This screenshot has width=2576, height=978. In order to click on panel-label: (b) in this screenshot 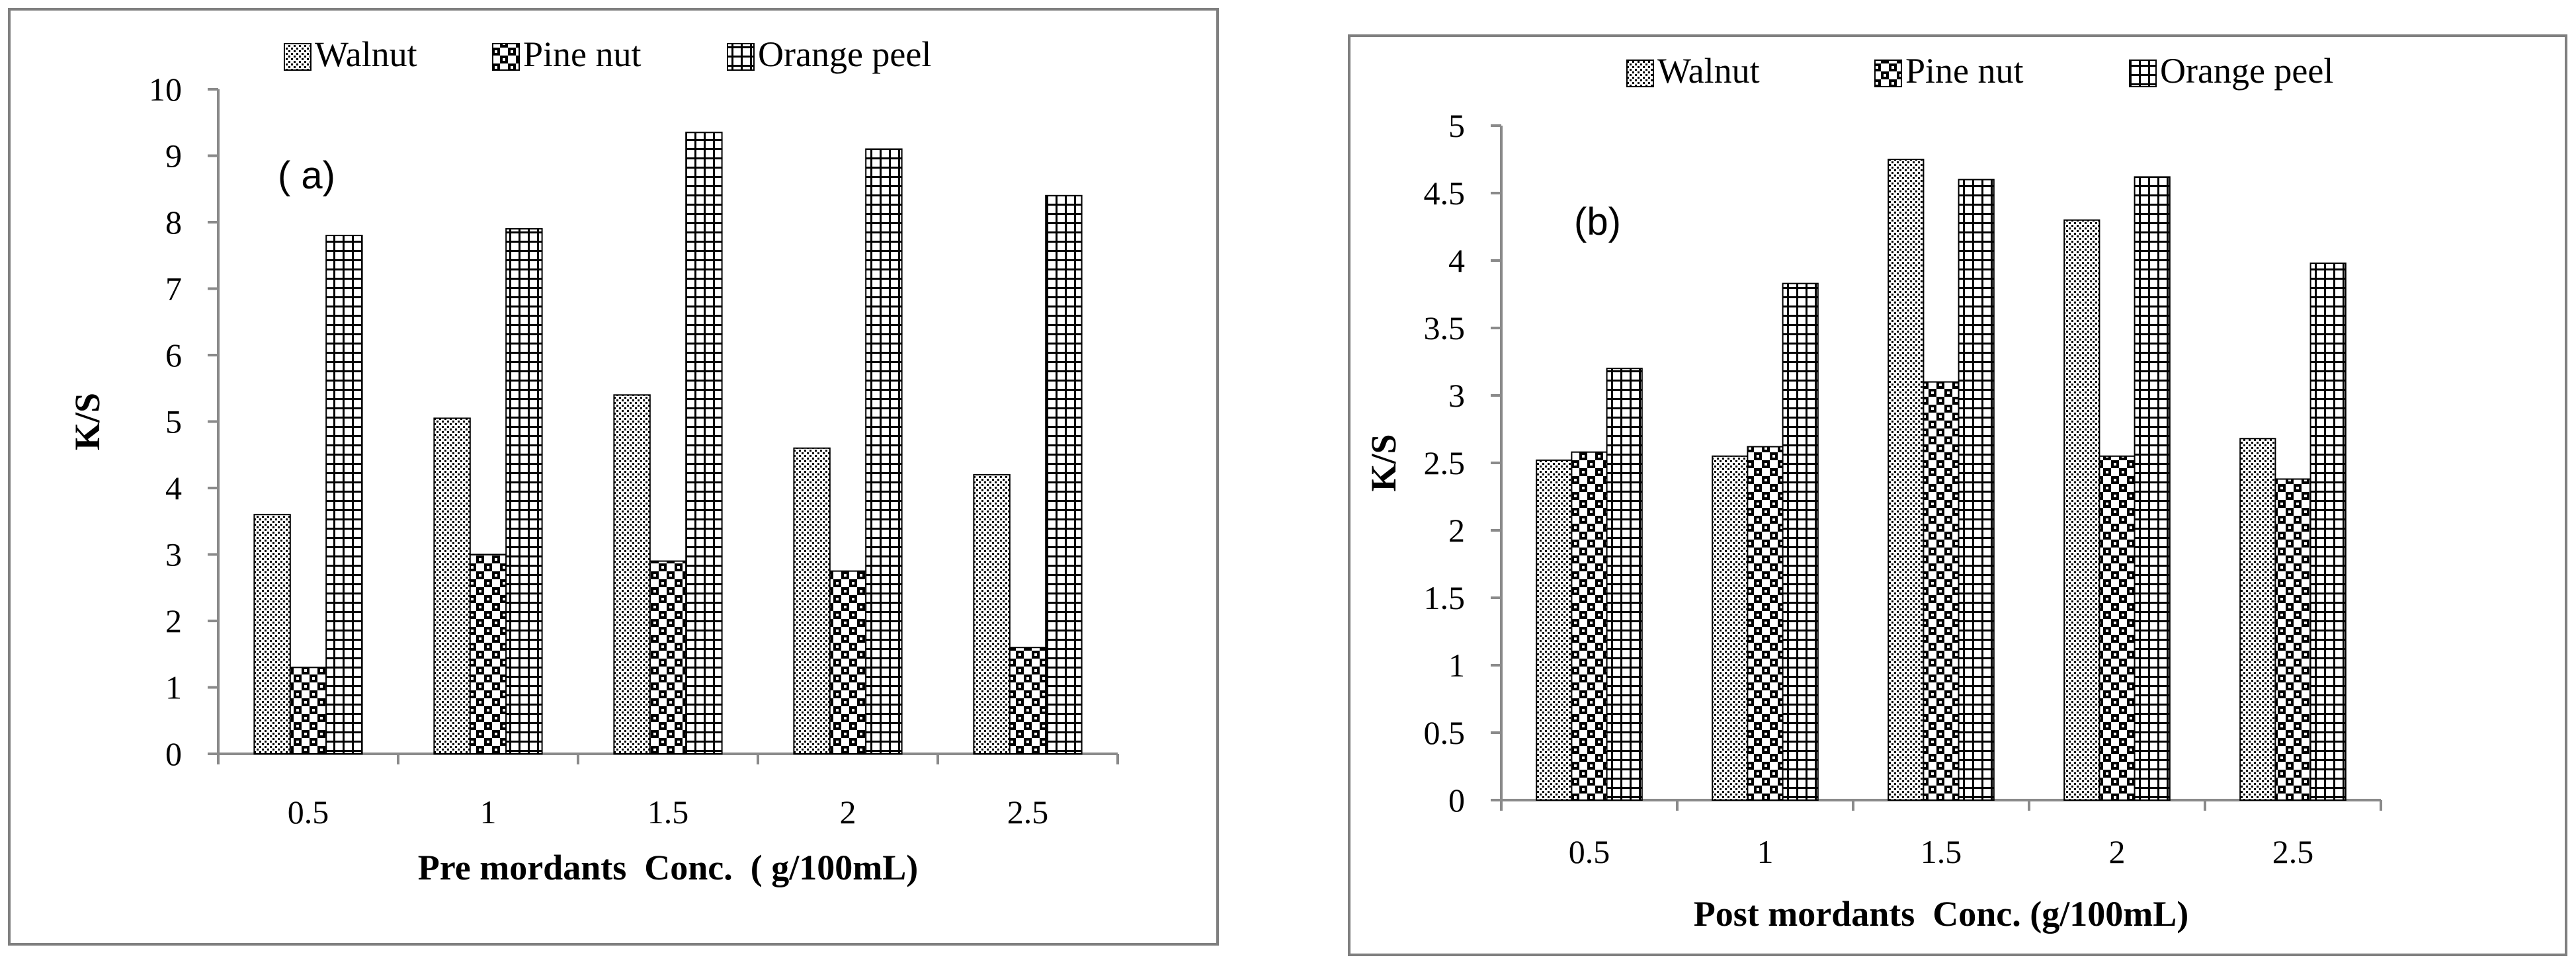, I will do `click(1597, 221)`.